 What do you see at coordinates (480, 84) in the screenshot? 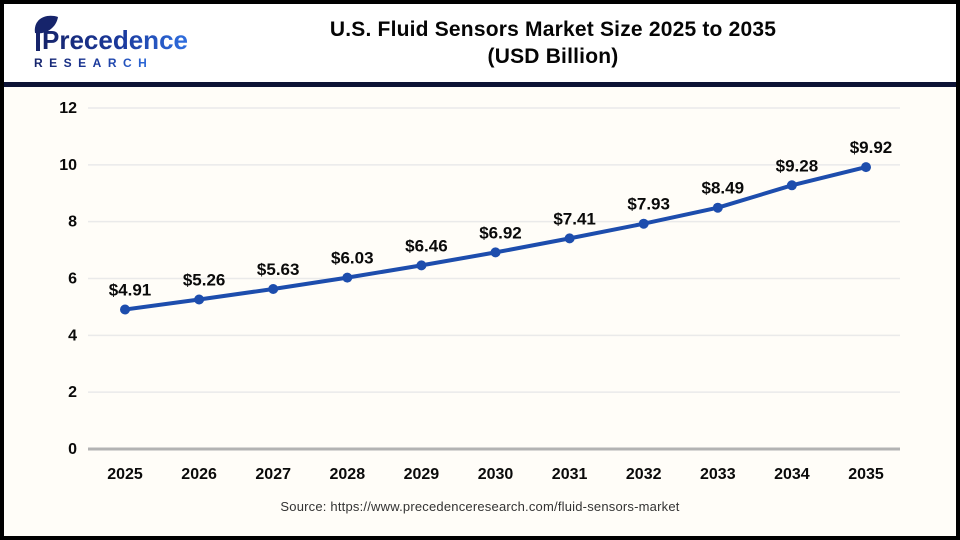
I see `header-divider` at bounding box center [480, 84].